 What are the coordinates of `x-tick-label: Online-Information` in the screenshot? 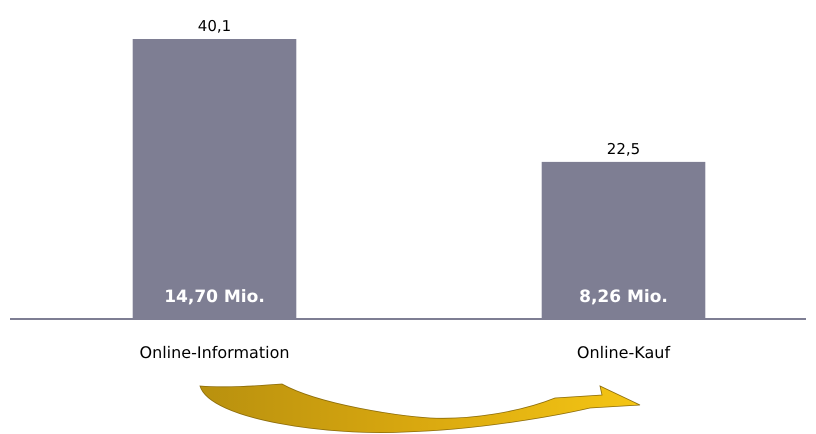 It's located at (215, 352).